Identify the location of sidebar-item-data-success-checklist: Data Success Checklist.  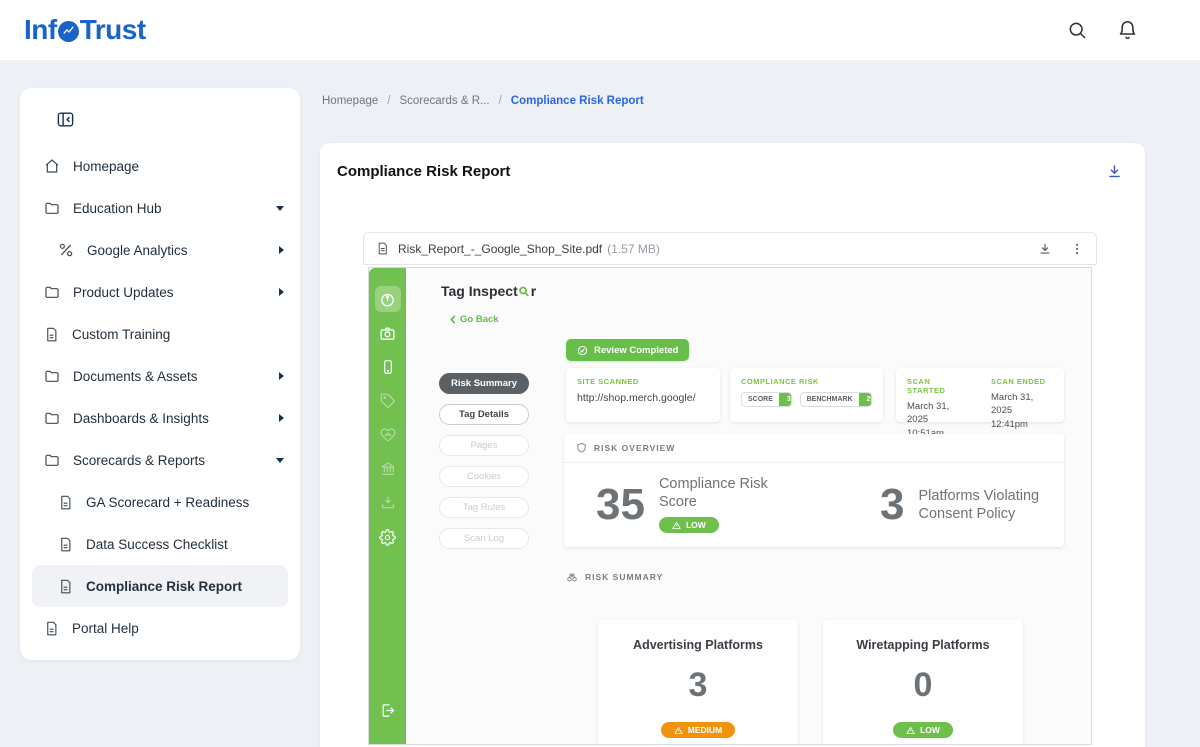
(160, 544).